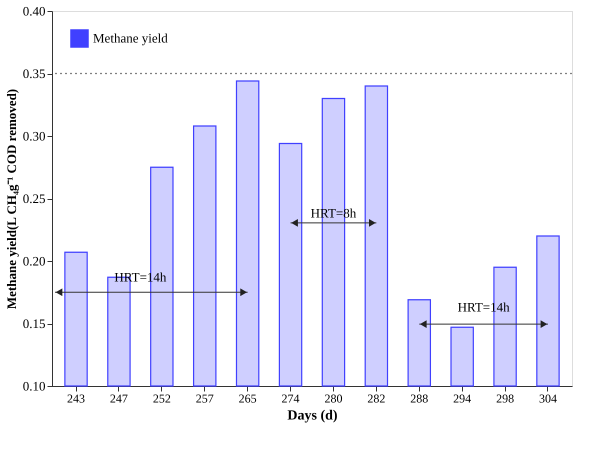  I want to click on x-tick-label: 280, so click(333, 399).